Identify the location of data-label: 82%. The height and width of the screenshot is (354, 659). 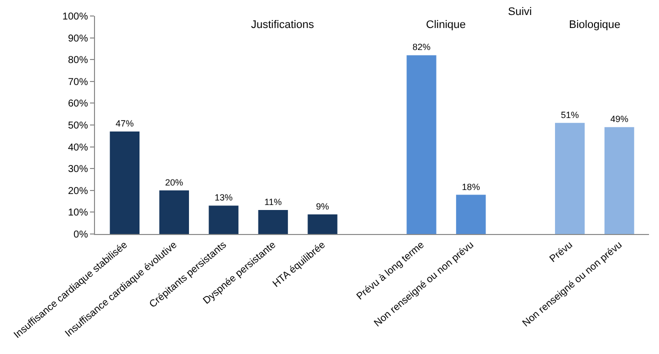
(421, 47).